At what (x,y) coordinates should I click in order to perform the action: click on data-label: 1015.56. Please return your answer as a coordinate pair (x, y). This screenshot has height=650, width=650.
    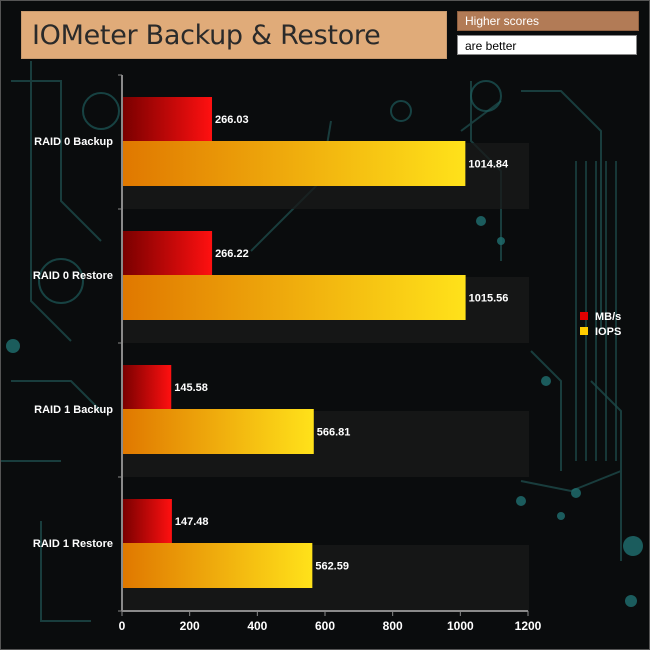
    Looking at the image, I should click on (489, 299).